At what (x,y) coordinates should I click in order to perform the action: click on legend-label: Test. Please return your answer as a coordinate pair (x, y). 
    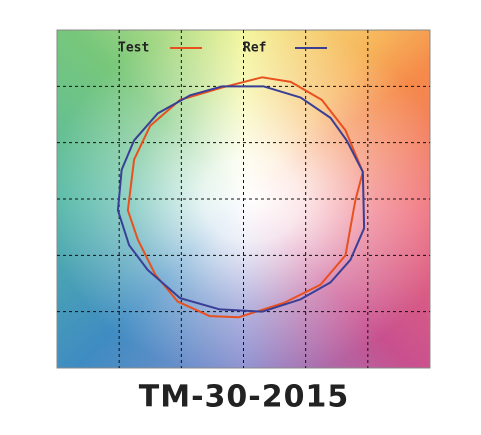
    Looking at the image, I should click on (133, 48).